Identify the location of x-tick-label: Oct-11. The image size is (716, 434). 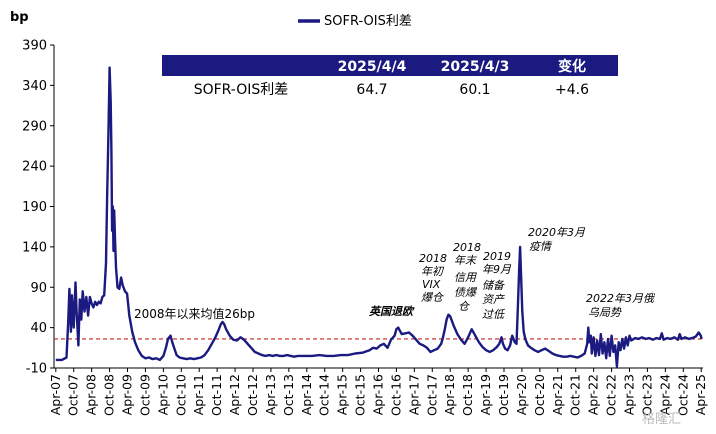
(216, 395).